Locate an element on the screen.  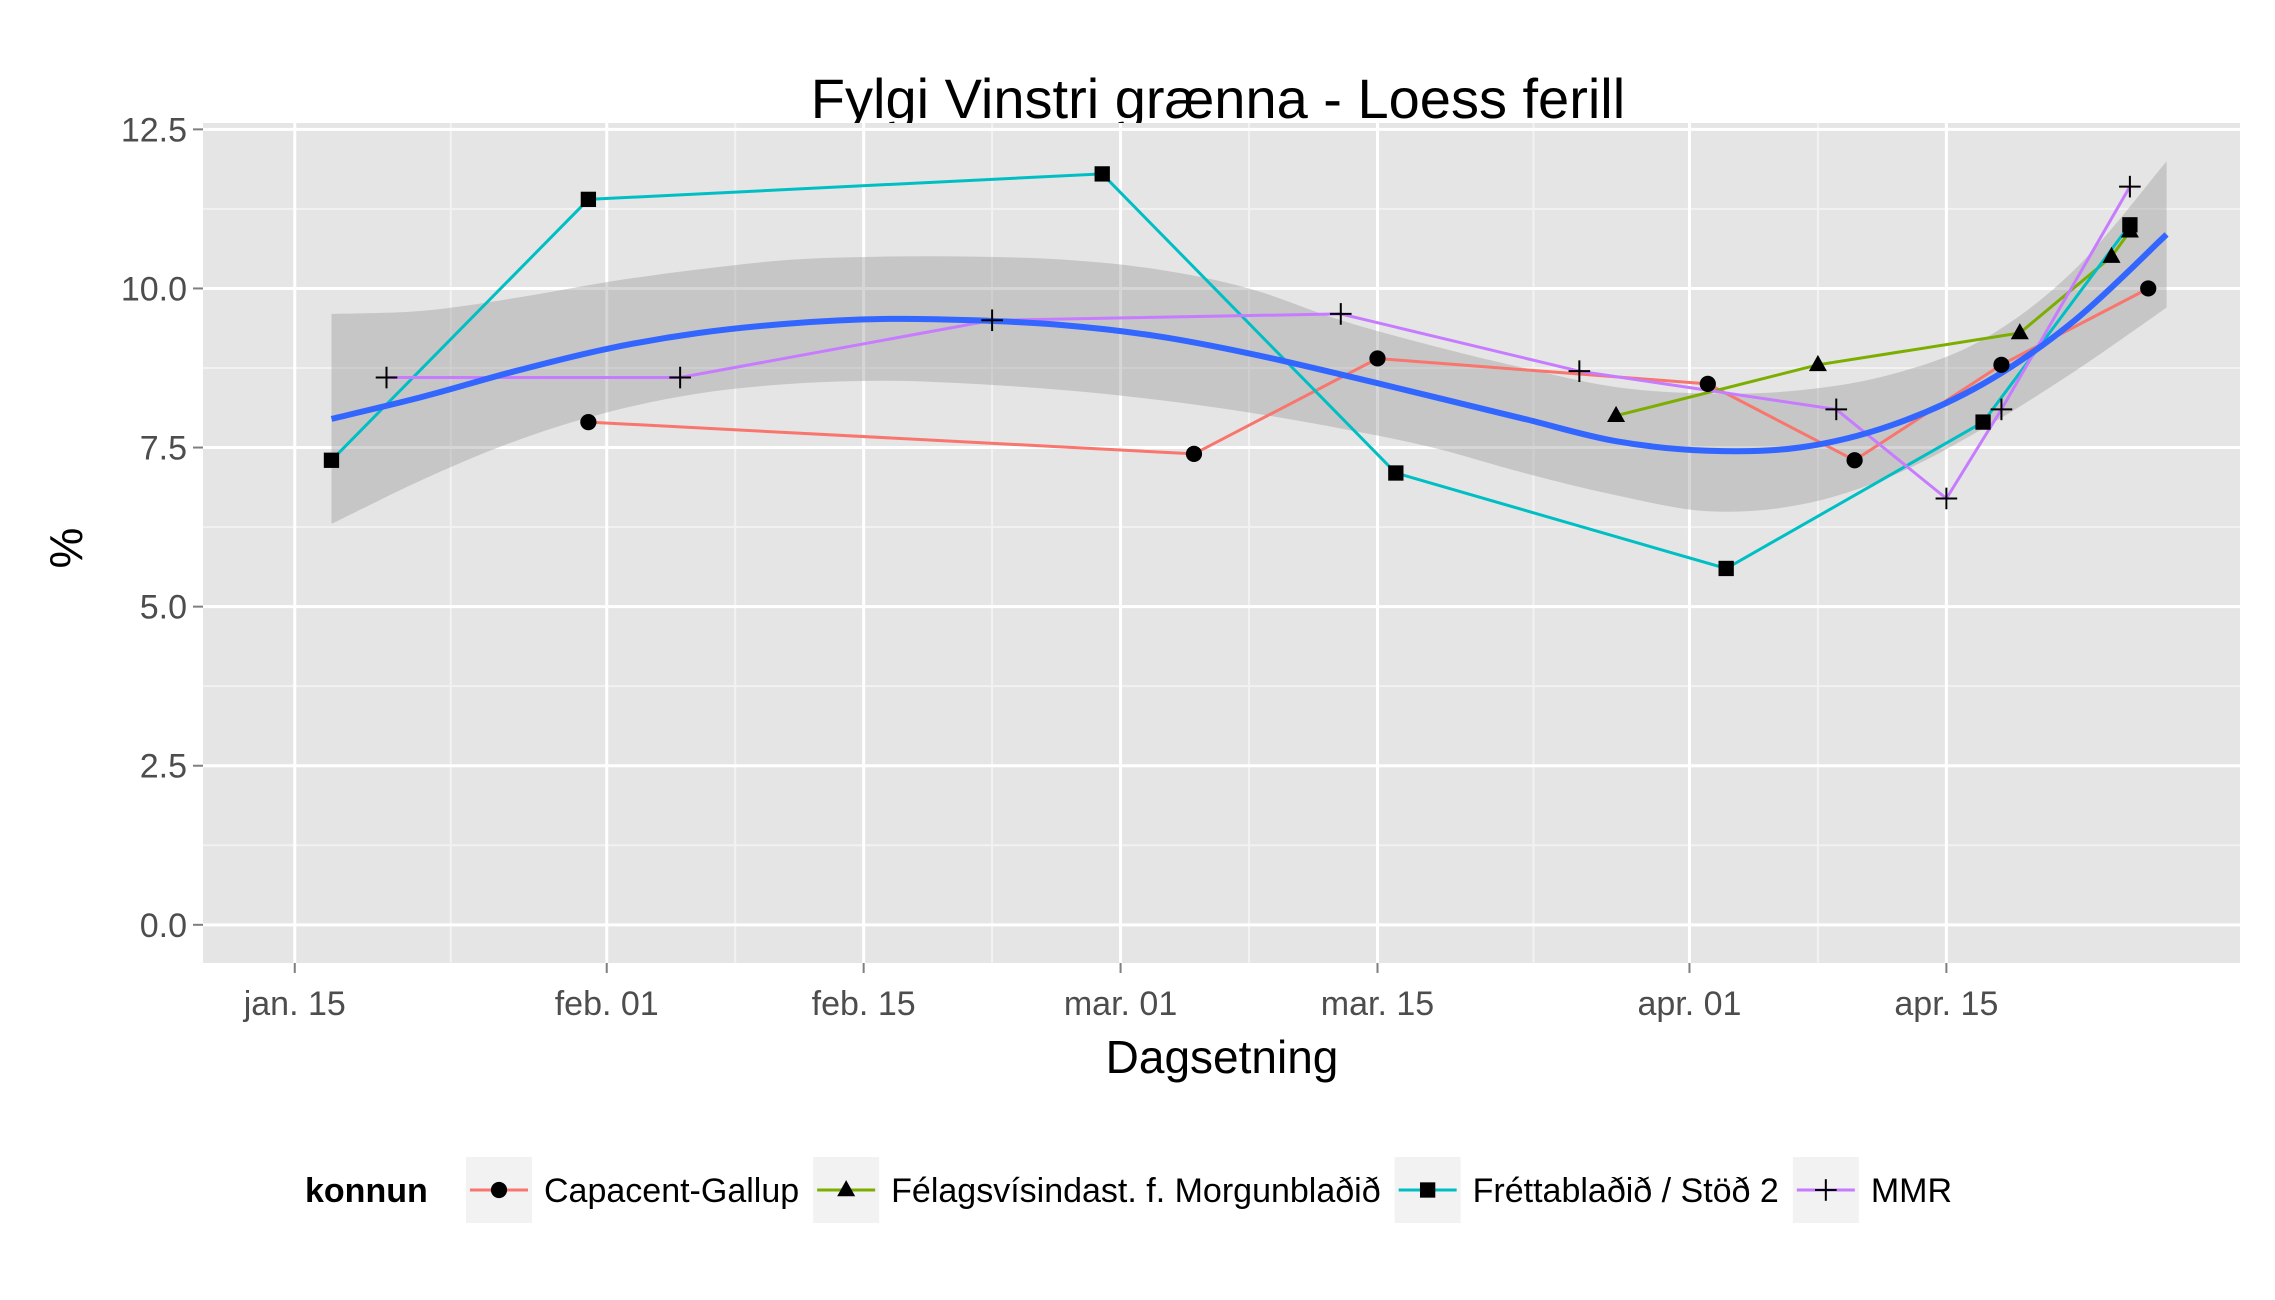
legend-title: konnun is located at coordinates (366, 1191).